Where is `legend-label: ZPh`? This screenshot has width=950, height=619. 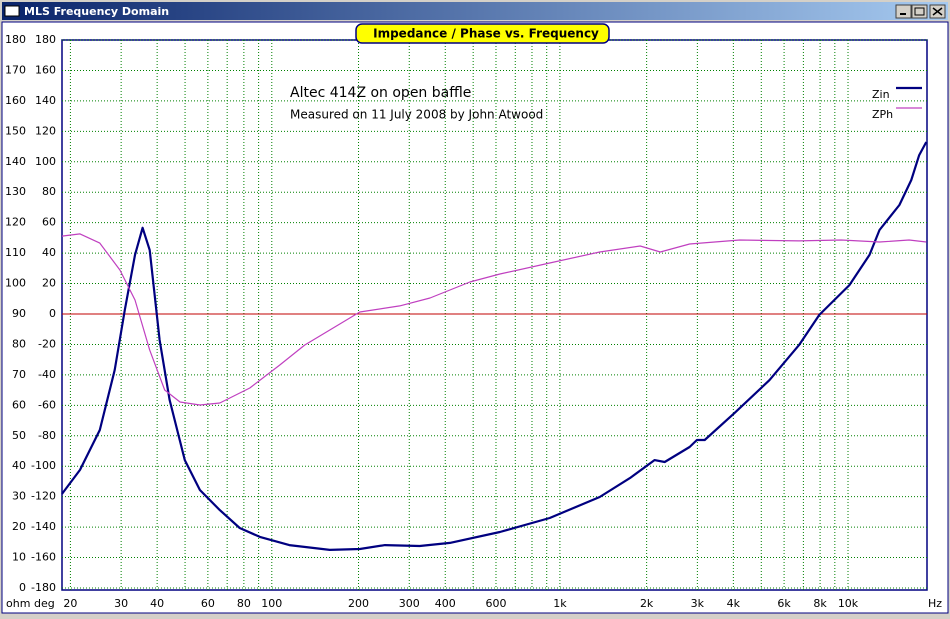 legend-label: ZPh is located at coordinates (882, 114).